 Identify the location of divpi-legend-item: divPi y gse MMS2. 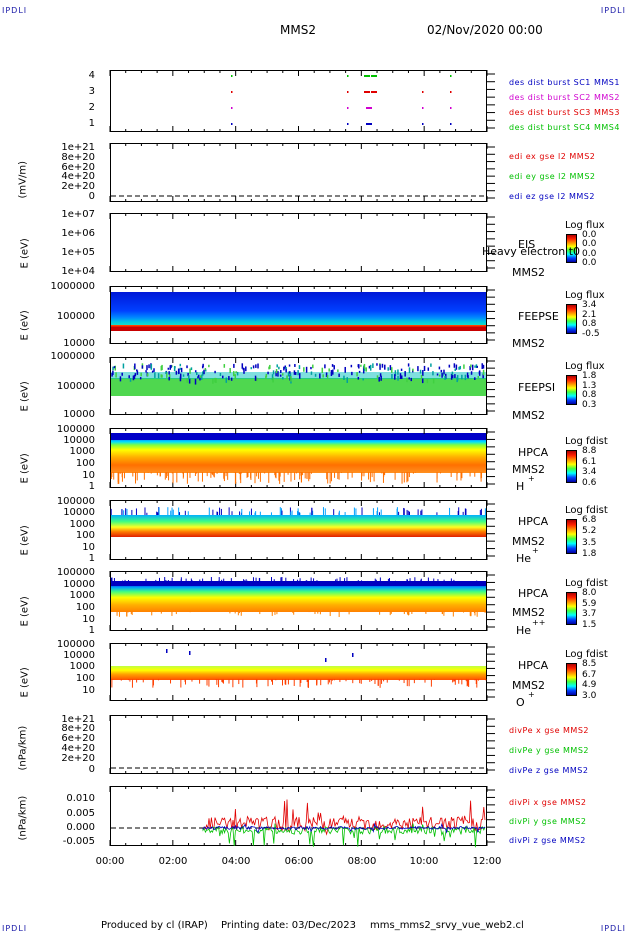
(548, 821).